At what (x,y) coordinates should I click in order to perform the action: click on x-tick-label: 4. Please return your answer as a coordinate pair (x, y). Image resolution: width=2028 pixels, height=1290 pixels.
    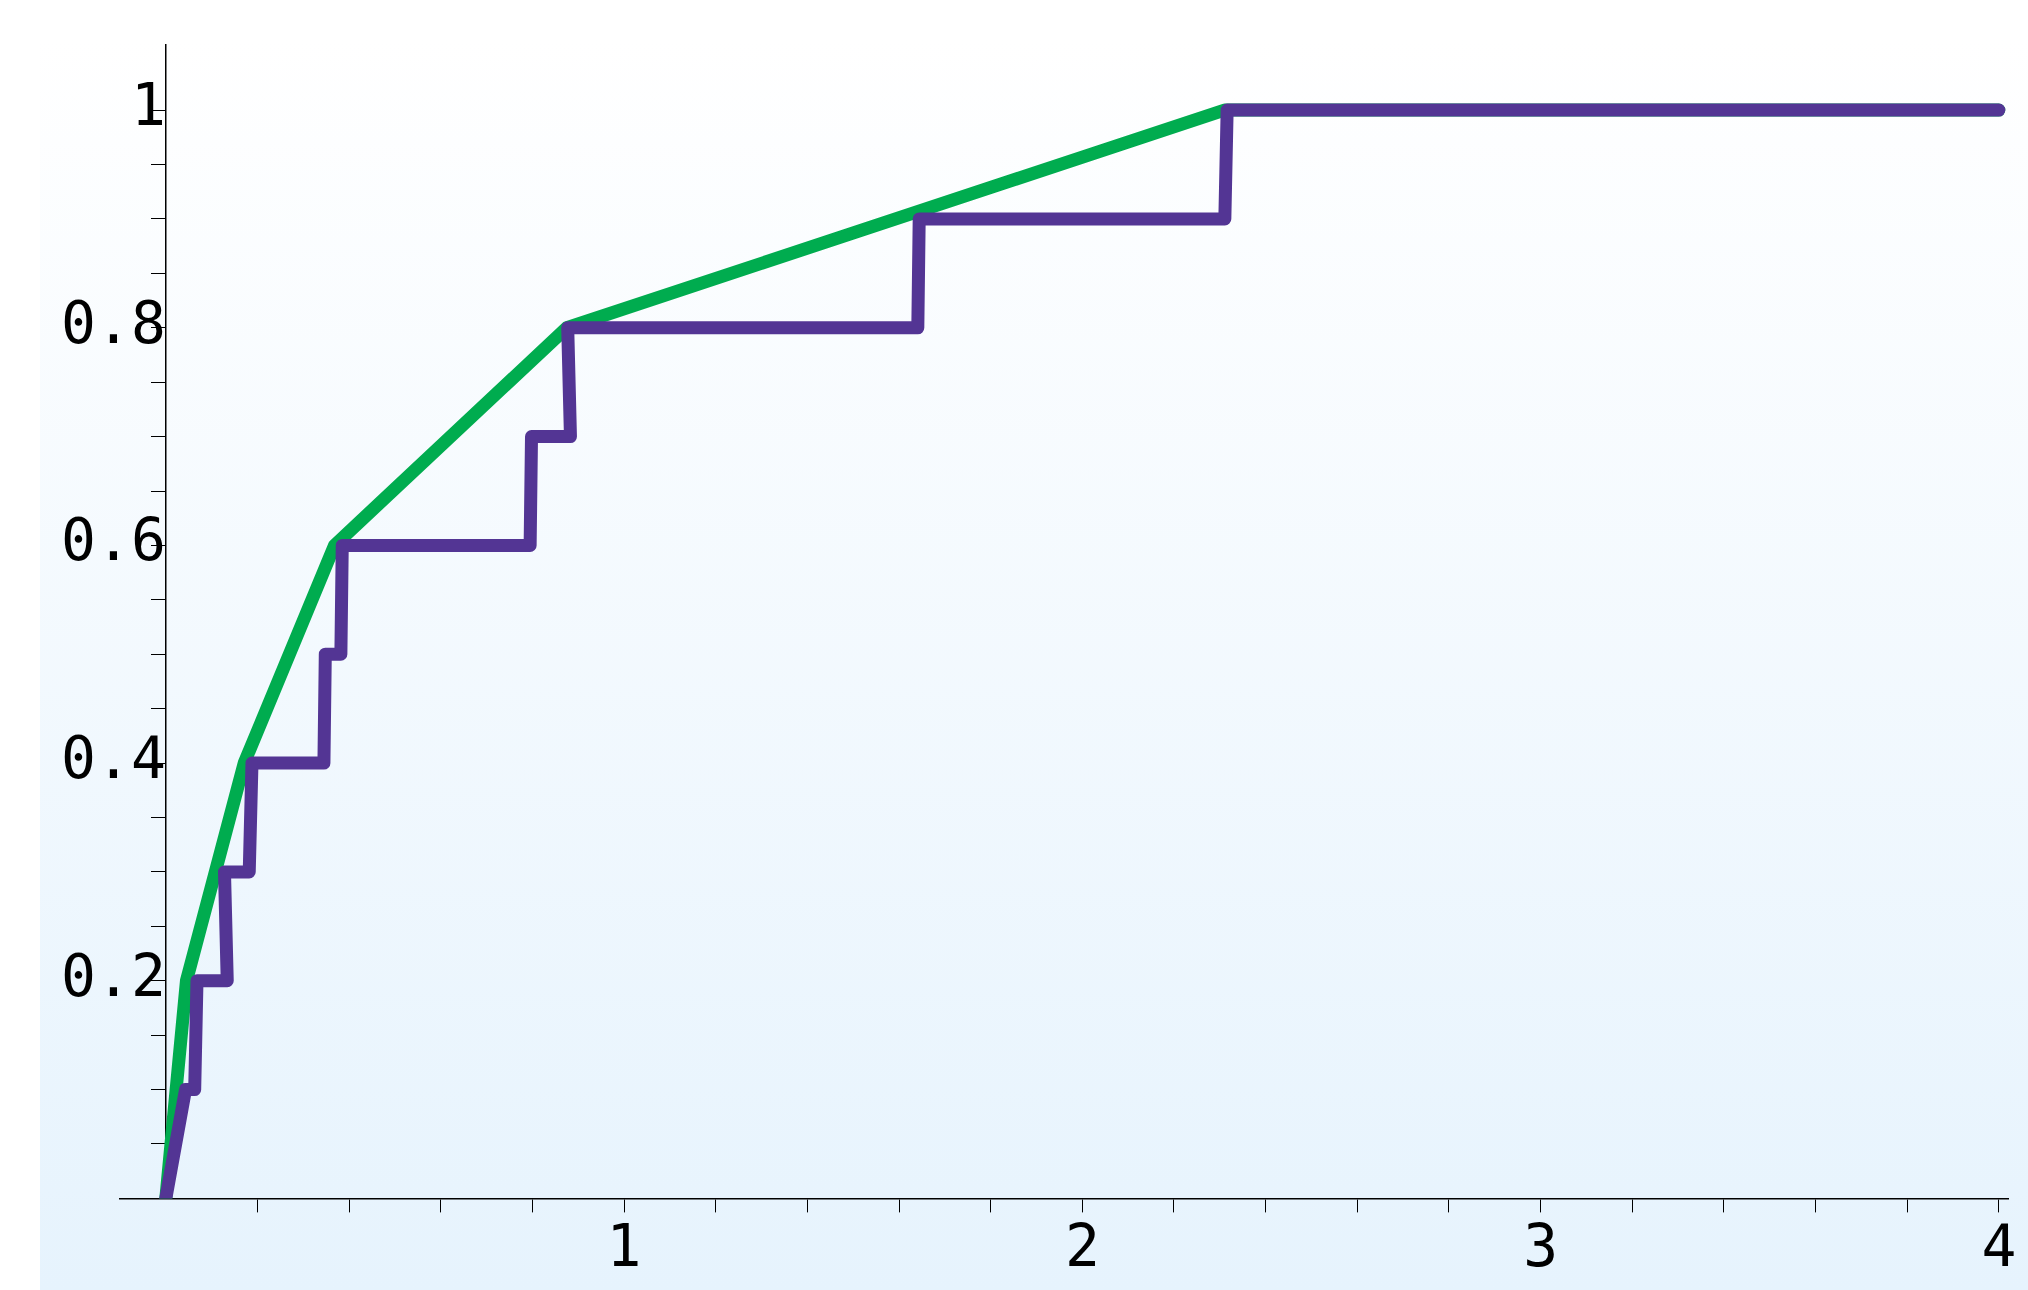
    Looking at the image, I should click on (1999, 1246).